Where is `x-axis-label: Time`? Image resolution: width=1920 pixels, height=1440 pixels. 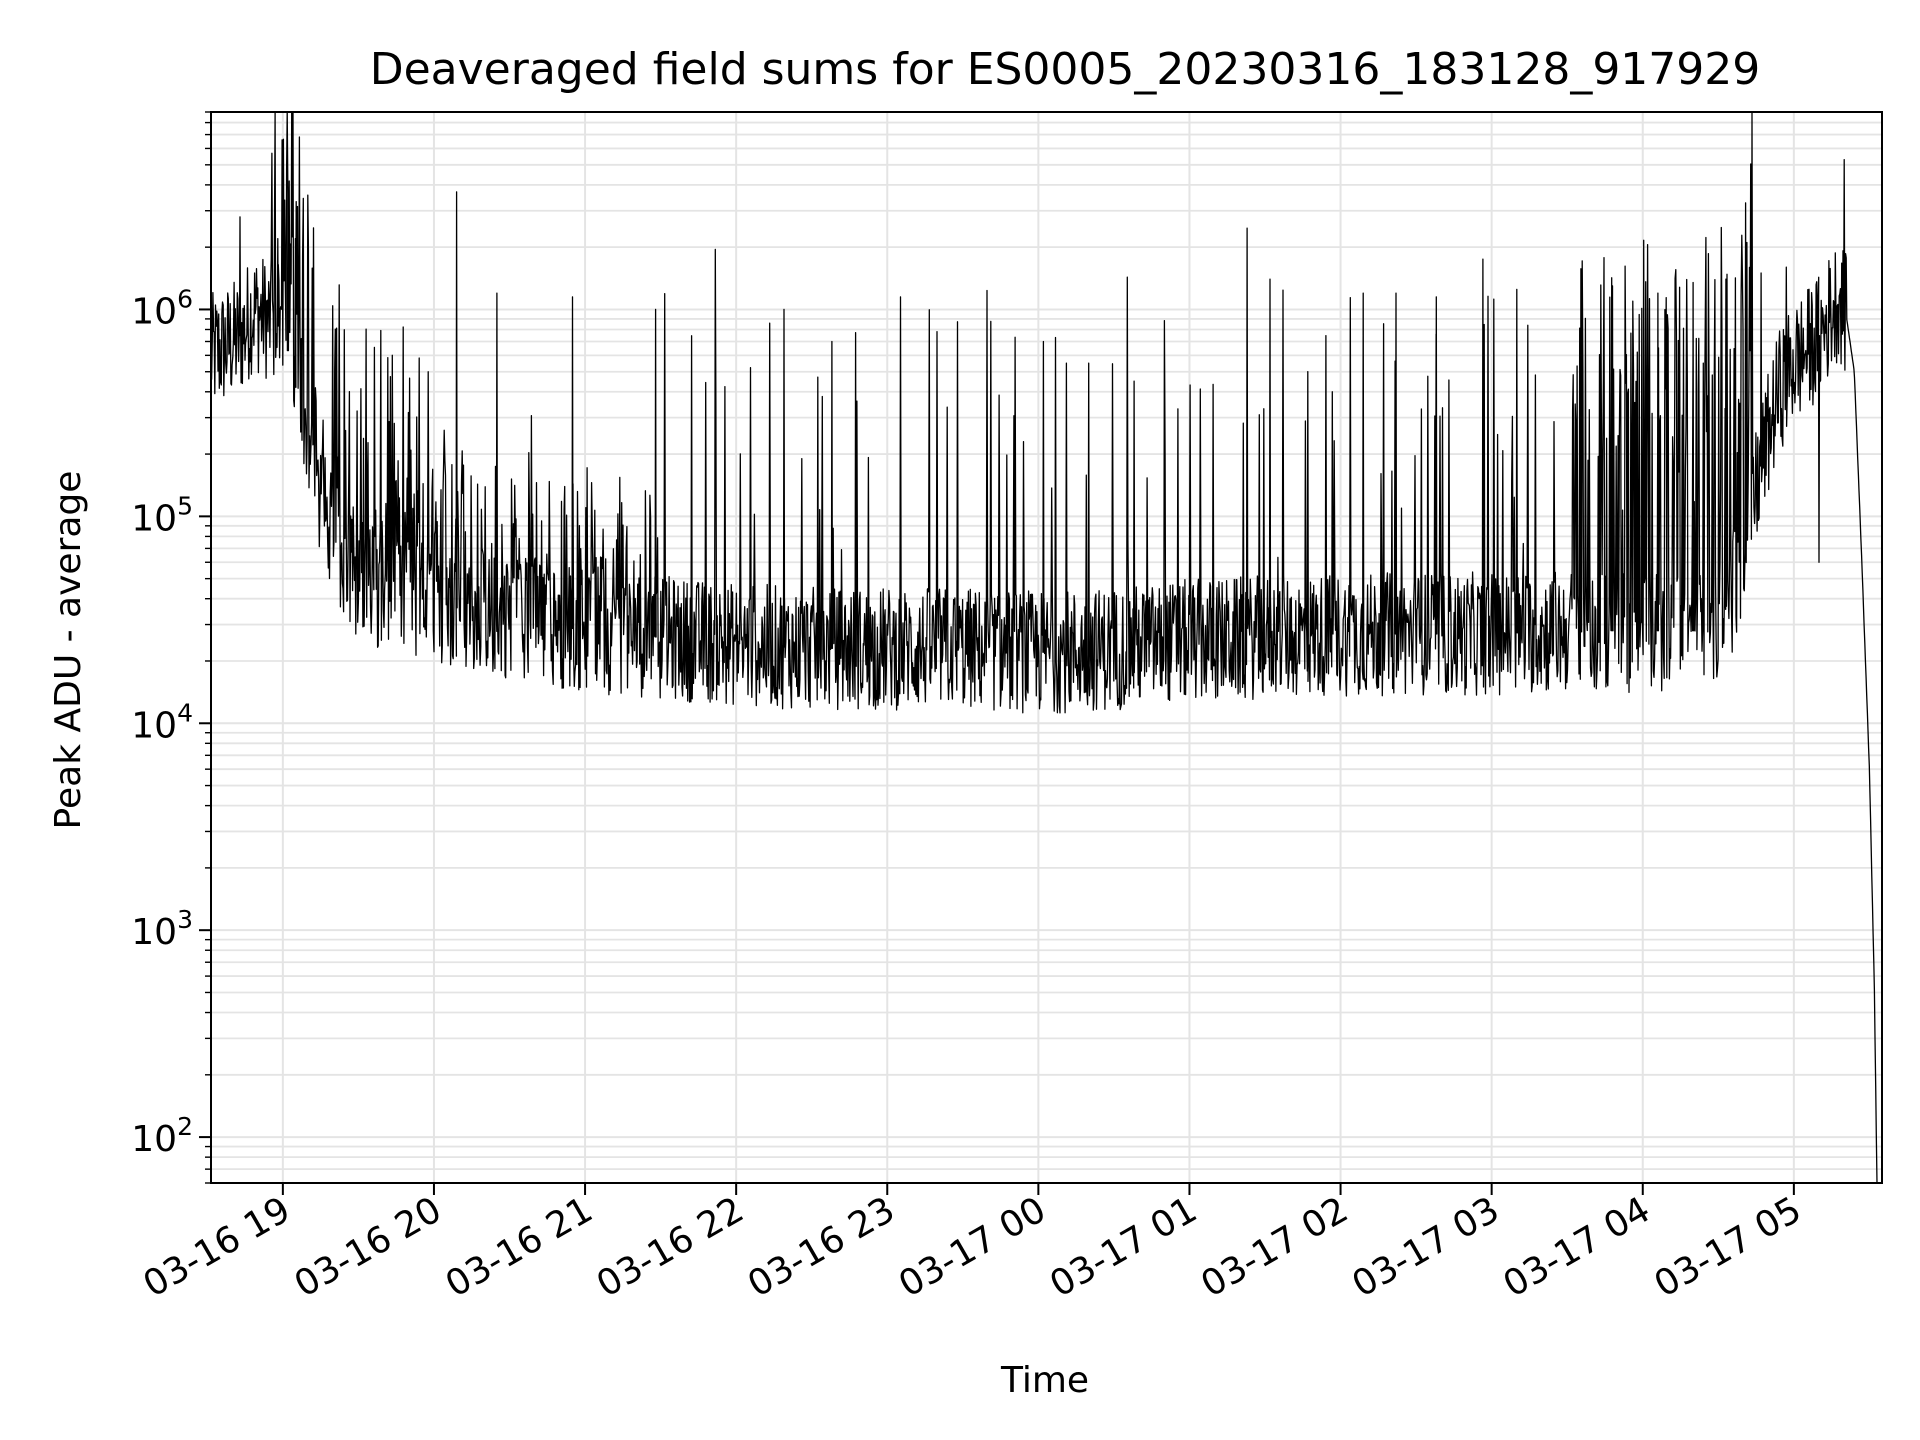
x-axis-label: Time is located at coordinates (1044, 1380).